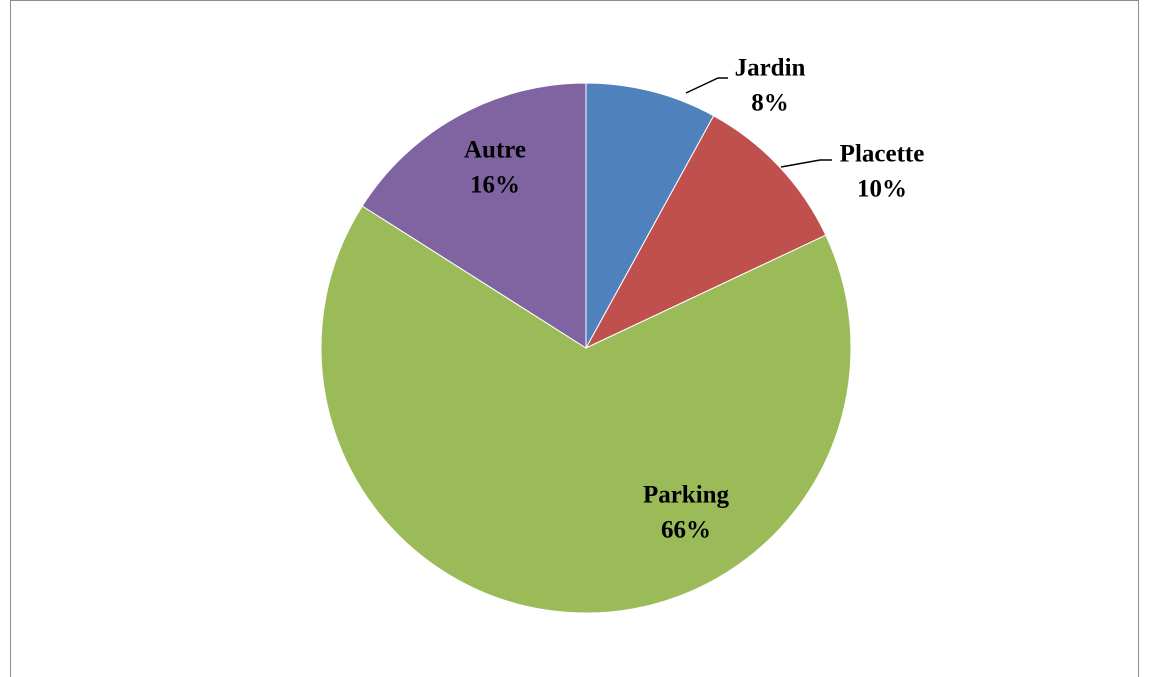  What do you see at coordinates (686, 530) in the screenshot?
I see `slice-value-label: 66%` at bounding box center [686, 530].